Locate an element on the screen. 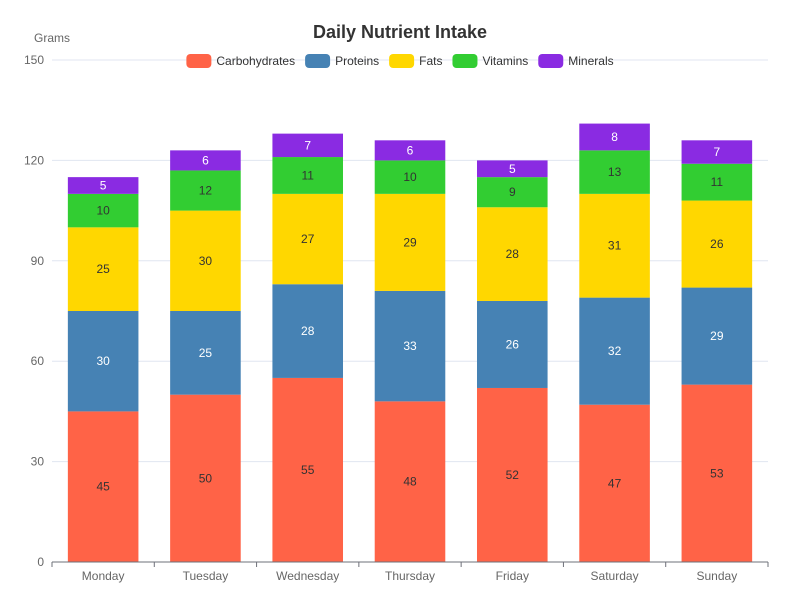  x-tick-label: Monday is located at coordinates (103, 576).